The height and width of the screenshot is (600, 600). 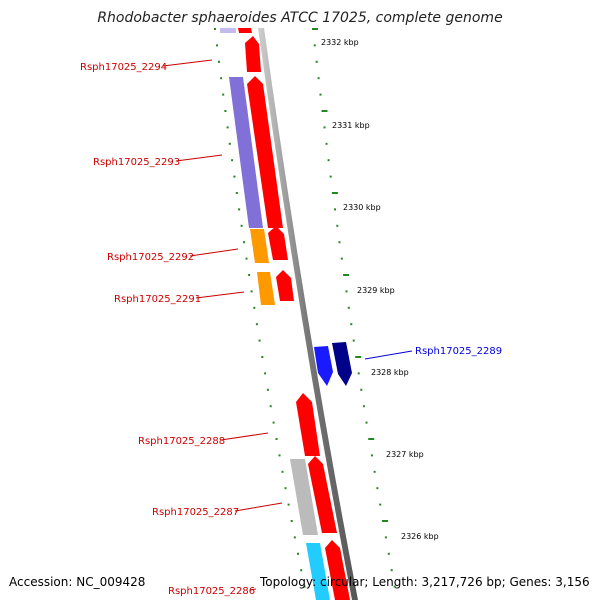 I want to click on tick-label-2332: 2332 kbp, so click(x=340, y=42).